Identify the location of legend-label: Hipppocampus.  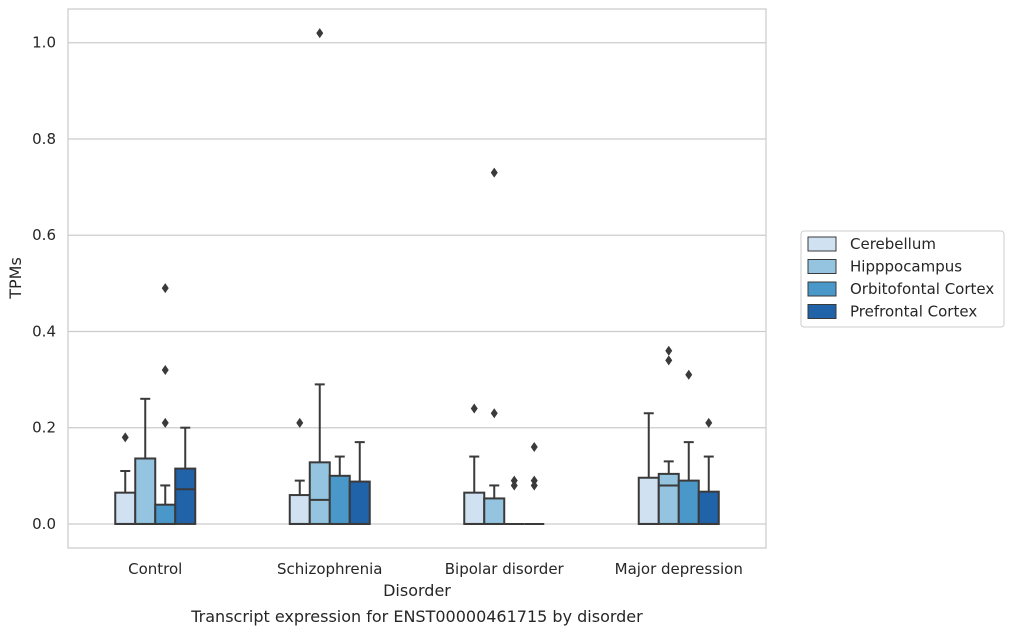
(906, 267).